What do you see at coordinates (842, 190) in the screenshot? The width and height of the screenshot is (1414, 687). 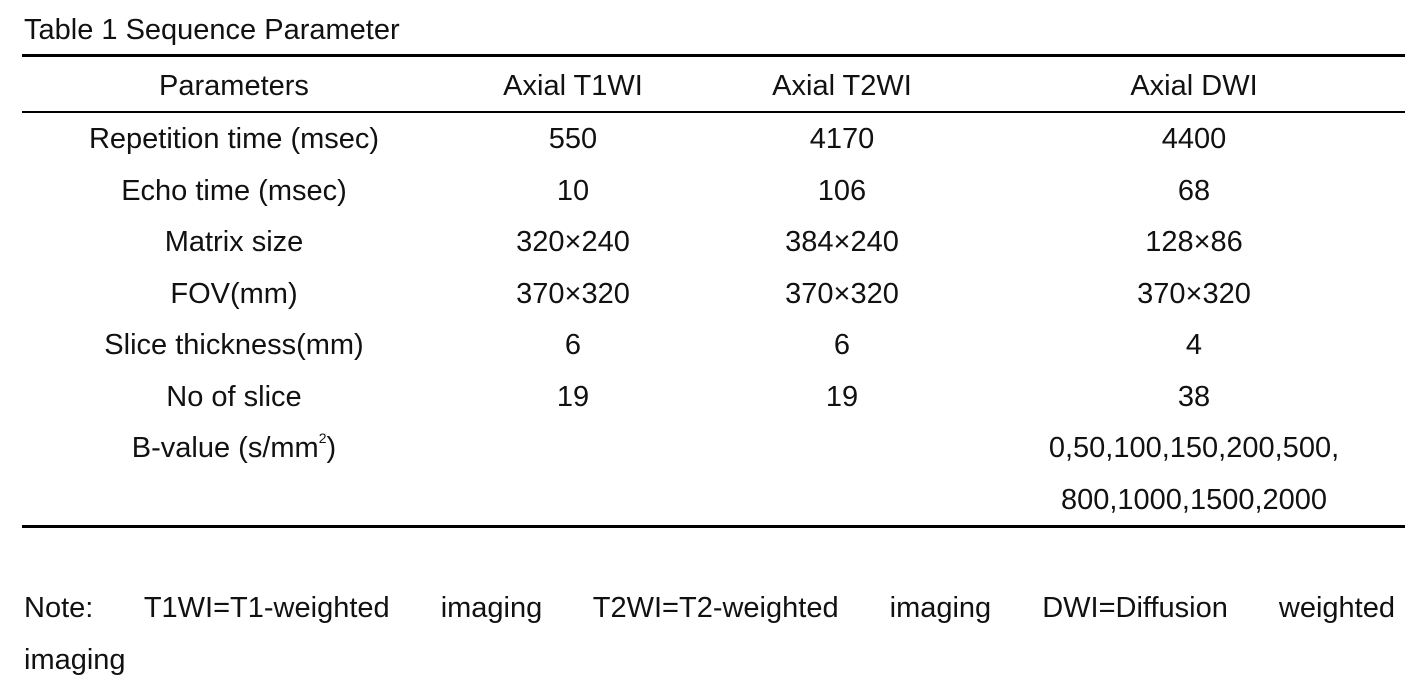 I see `table-cell: 106` at bounding box center [842, 190].